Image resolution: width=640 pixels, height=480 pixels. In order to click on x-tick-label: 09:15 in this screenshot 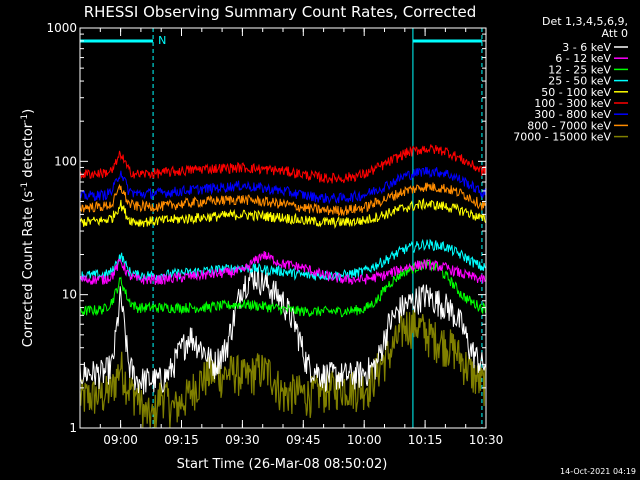, I will do `click(181, 440)`.